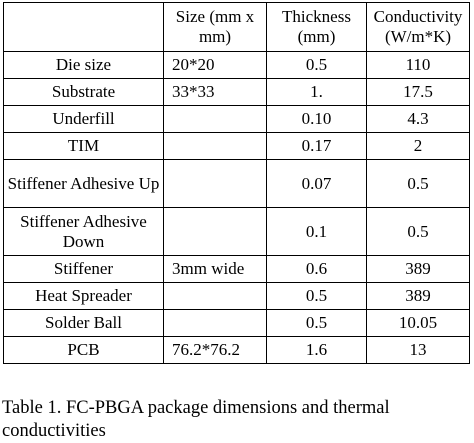 This screenshot has height=443, width=474. I want to click on table-row: Die size 20*20 0.5 110, so click(236, 65).